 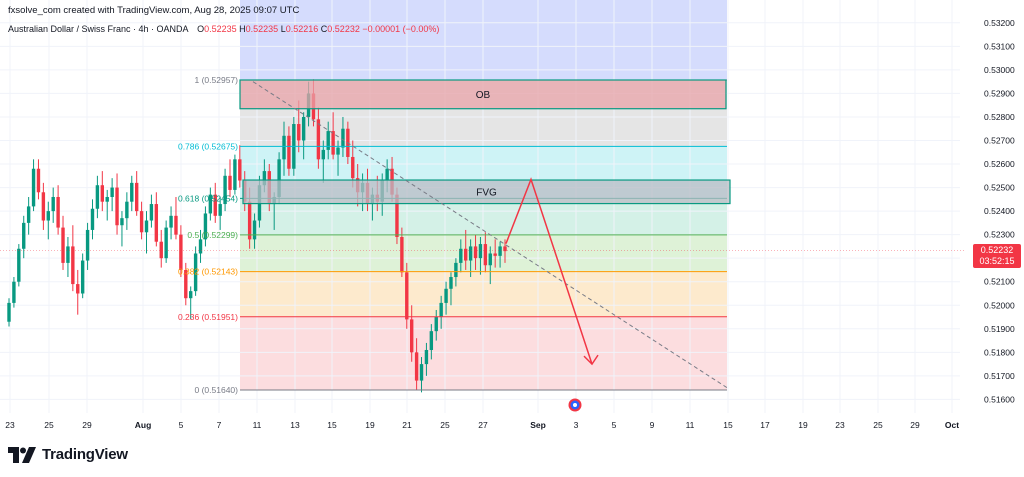 I want to click on x-tick-label: Sep, so click(x=538, y=425).